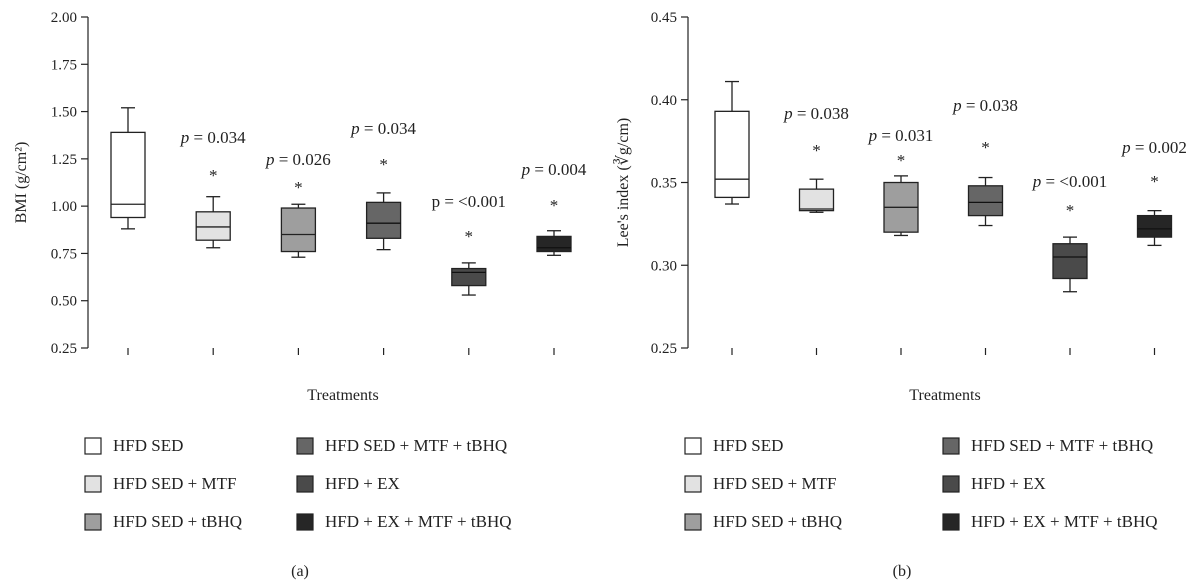 The width and height of the screenshot is (1202, 586). I want to click on legend-item: HFD + EX + MTF + tBHQ, so click(1050, 521).